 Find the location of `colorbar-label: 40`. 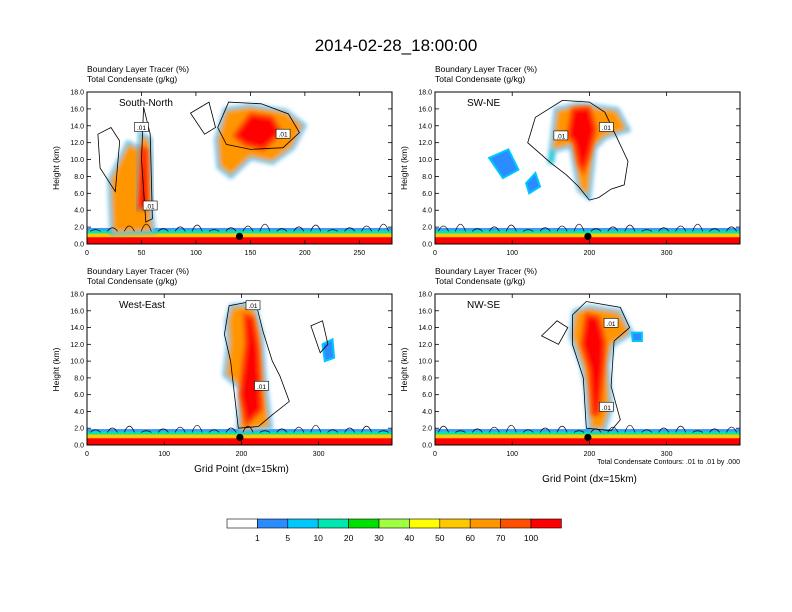

colorbar-label: 40 is located at coordinates (410, 538).